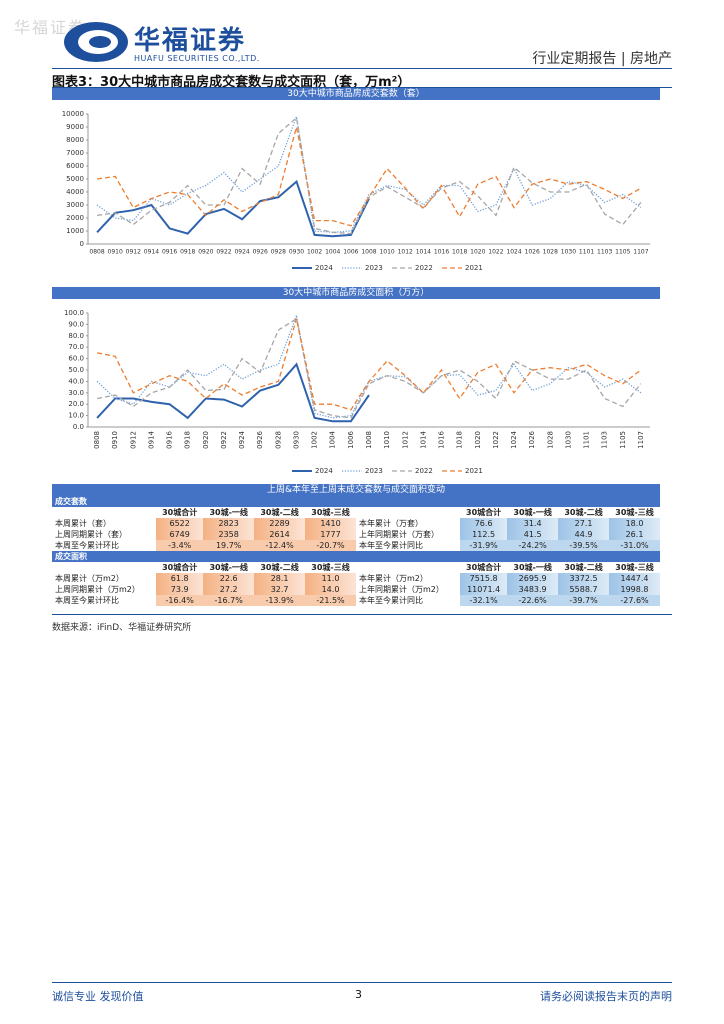 This screenshot has height=1024, width=724. What do you see at coordinates (568, 252) in the screenshot?
I see `x-tick-label: 1030` at bounding box center [568, 252].